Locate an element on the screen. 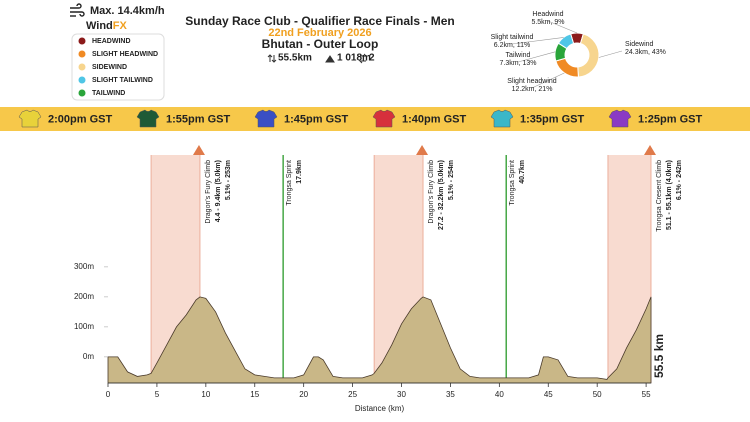 Image resolution: width=750 pixels, height=422 pixels. wind-icon is located at coordinates (77, 10).